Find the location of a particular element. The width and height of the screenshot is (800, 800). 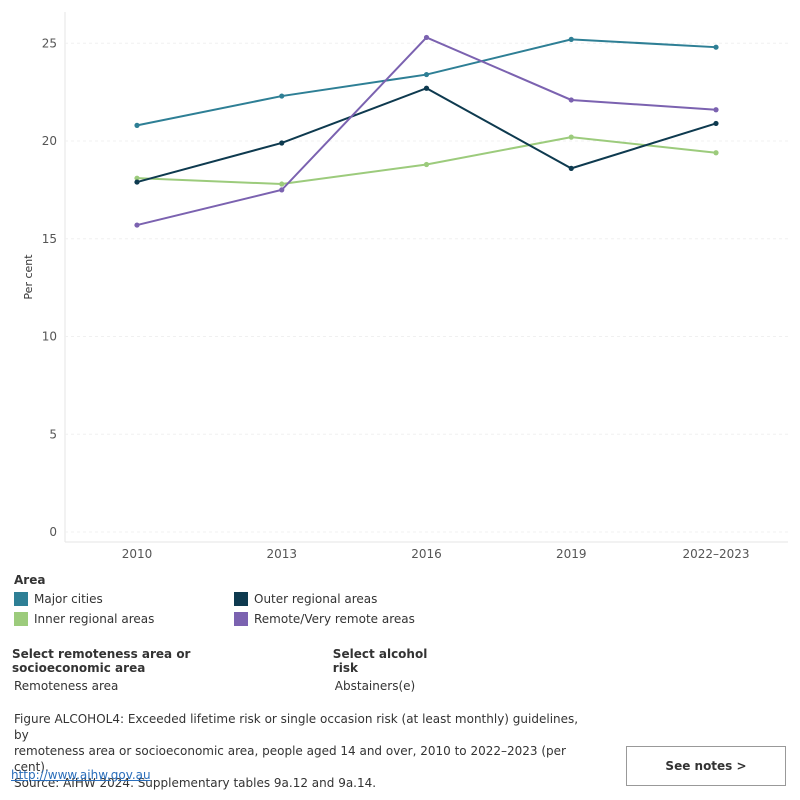

risk-filter: Select alcohol risk Abstainers(e) is located at coordinates (385, 670).